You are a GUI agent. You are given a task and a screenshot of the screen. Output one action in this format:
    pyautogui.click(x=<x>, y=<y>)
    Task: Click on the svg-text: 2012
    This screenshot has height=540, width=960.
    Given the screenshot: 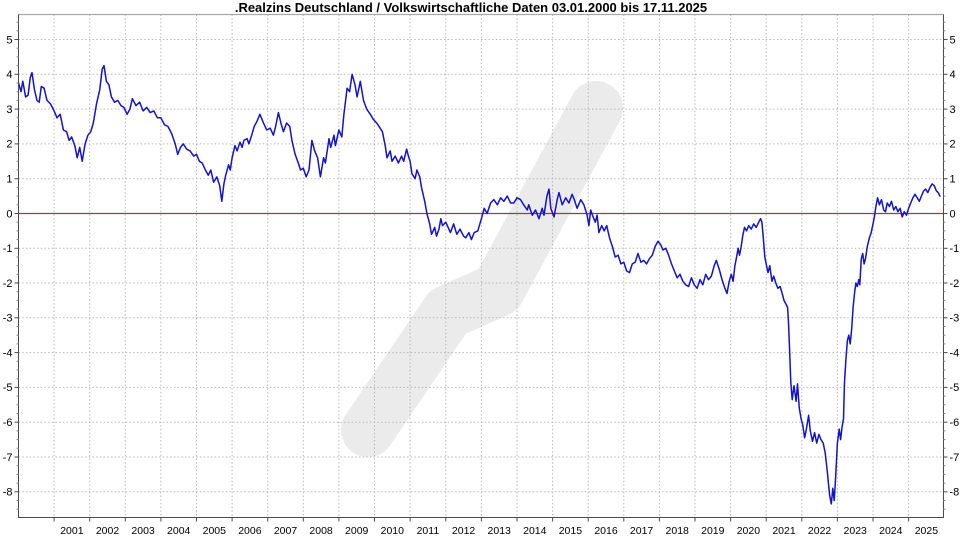 What is the action you would take?
    pyautogui.click(x=464, y=531)
    